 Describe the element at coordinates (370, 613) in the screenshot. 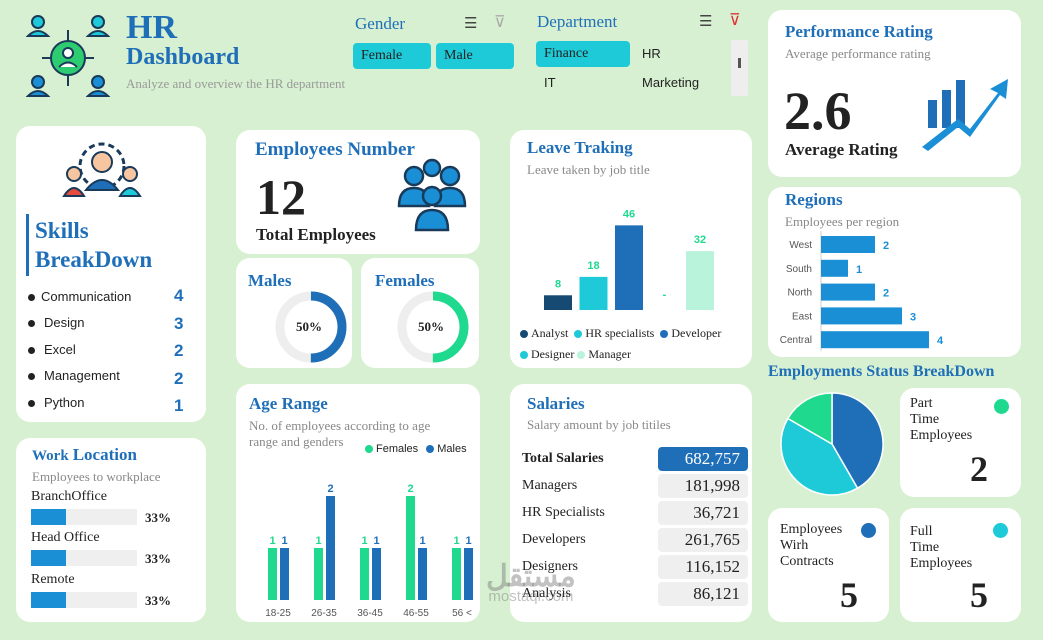

I see `age-tick-label: 36-45` at that location.